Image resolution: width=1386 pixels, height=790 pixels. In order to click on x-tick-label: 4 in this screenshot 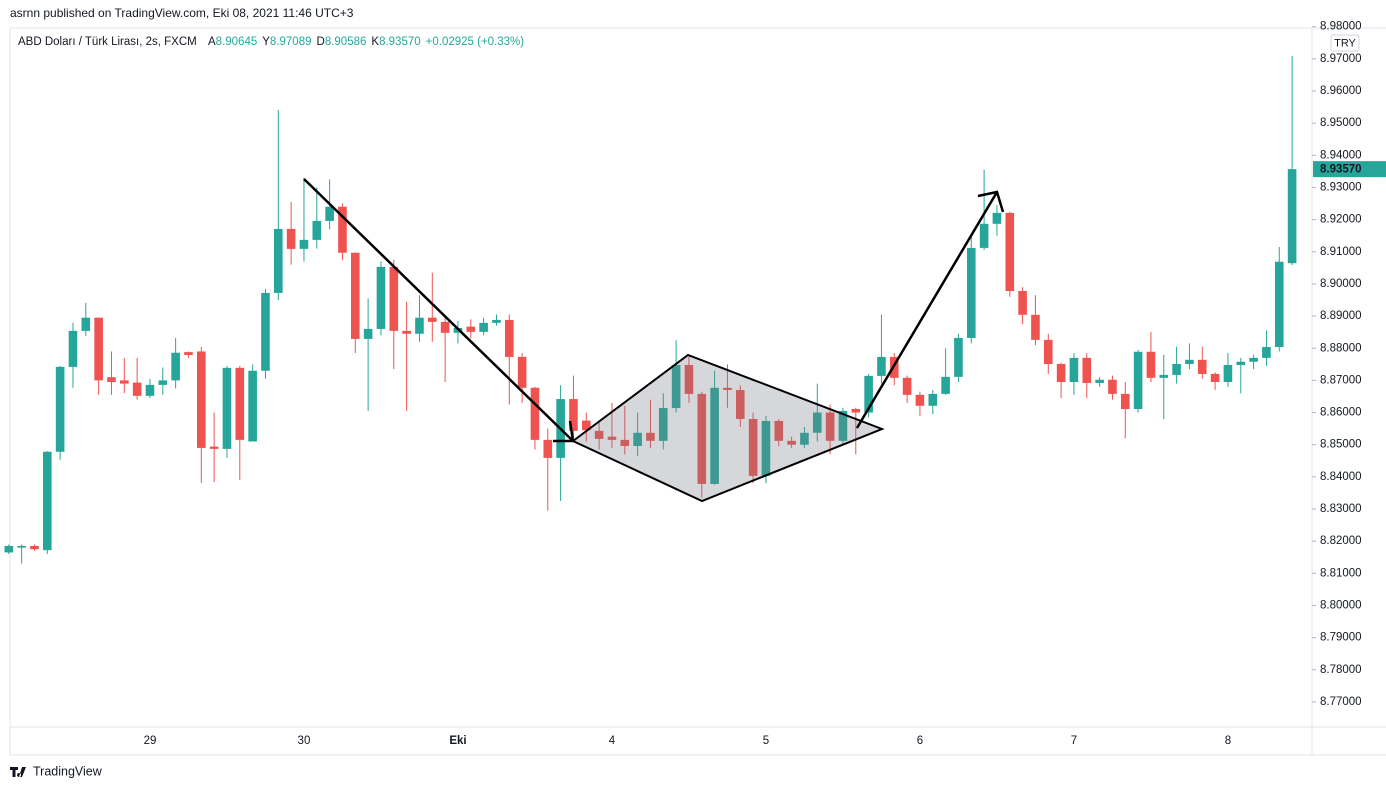, I will do `click(612, 741)`.